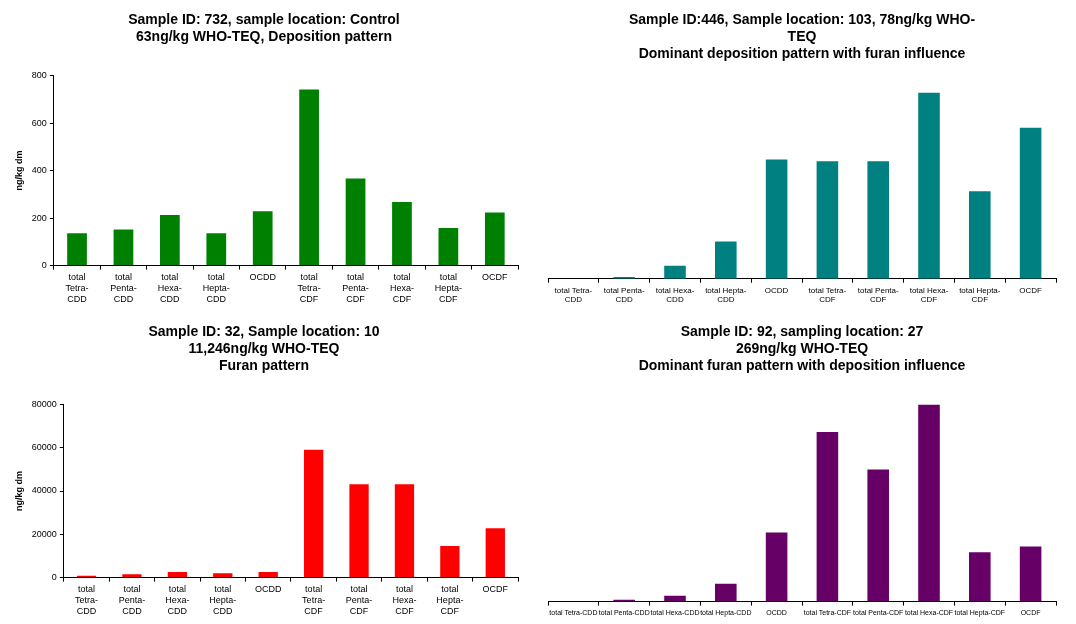 Image resolution: width=1076 pixels, height=624 pixels. I want to click on chart-title: Sample ID:446, Sample location: 103, 78ng/kg WHO- TEQ Dominant deposition pattern with furan influence, so click(802, 36).